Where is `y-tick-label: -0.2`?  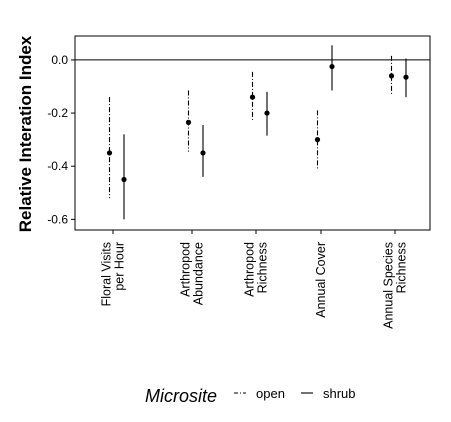 y-tick-label: -0.2 is located at coordinates (57, 113).